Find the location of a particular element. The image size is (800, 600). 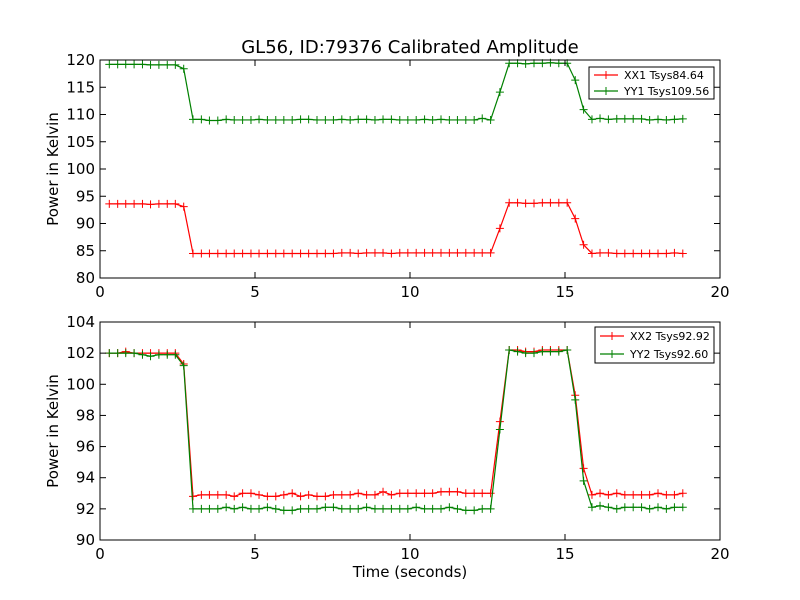

x-tick-label: 10 is located at coordinates (409, 554).